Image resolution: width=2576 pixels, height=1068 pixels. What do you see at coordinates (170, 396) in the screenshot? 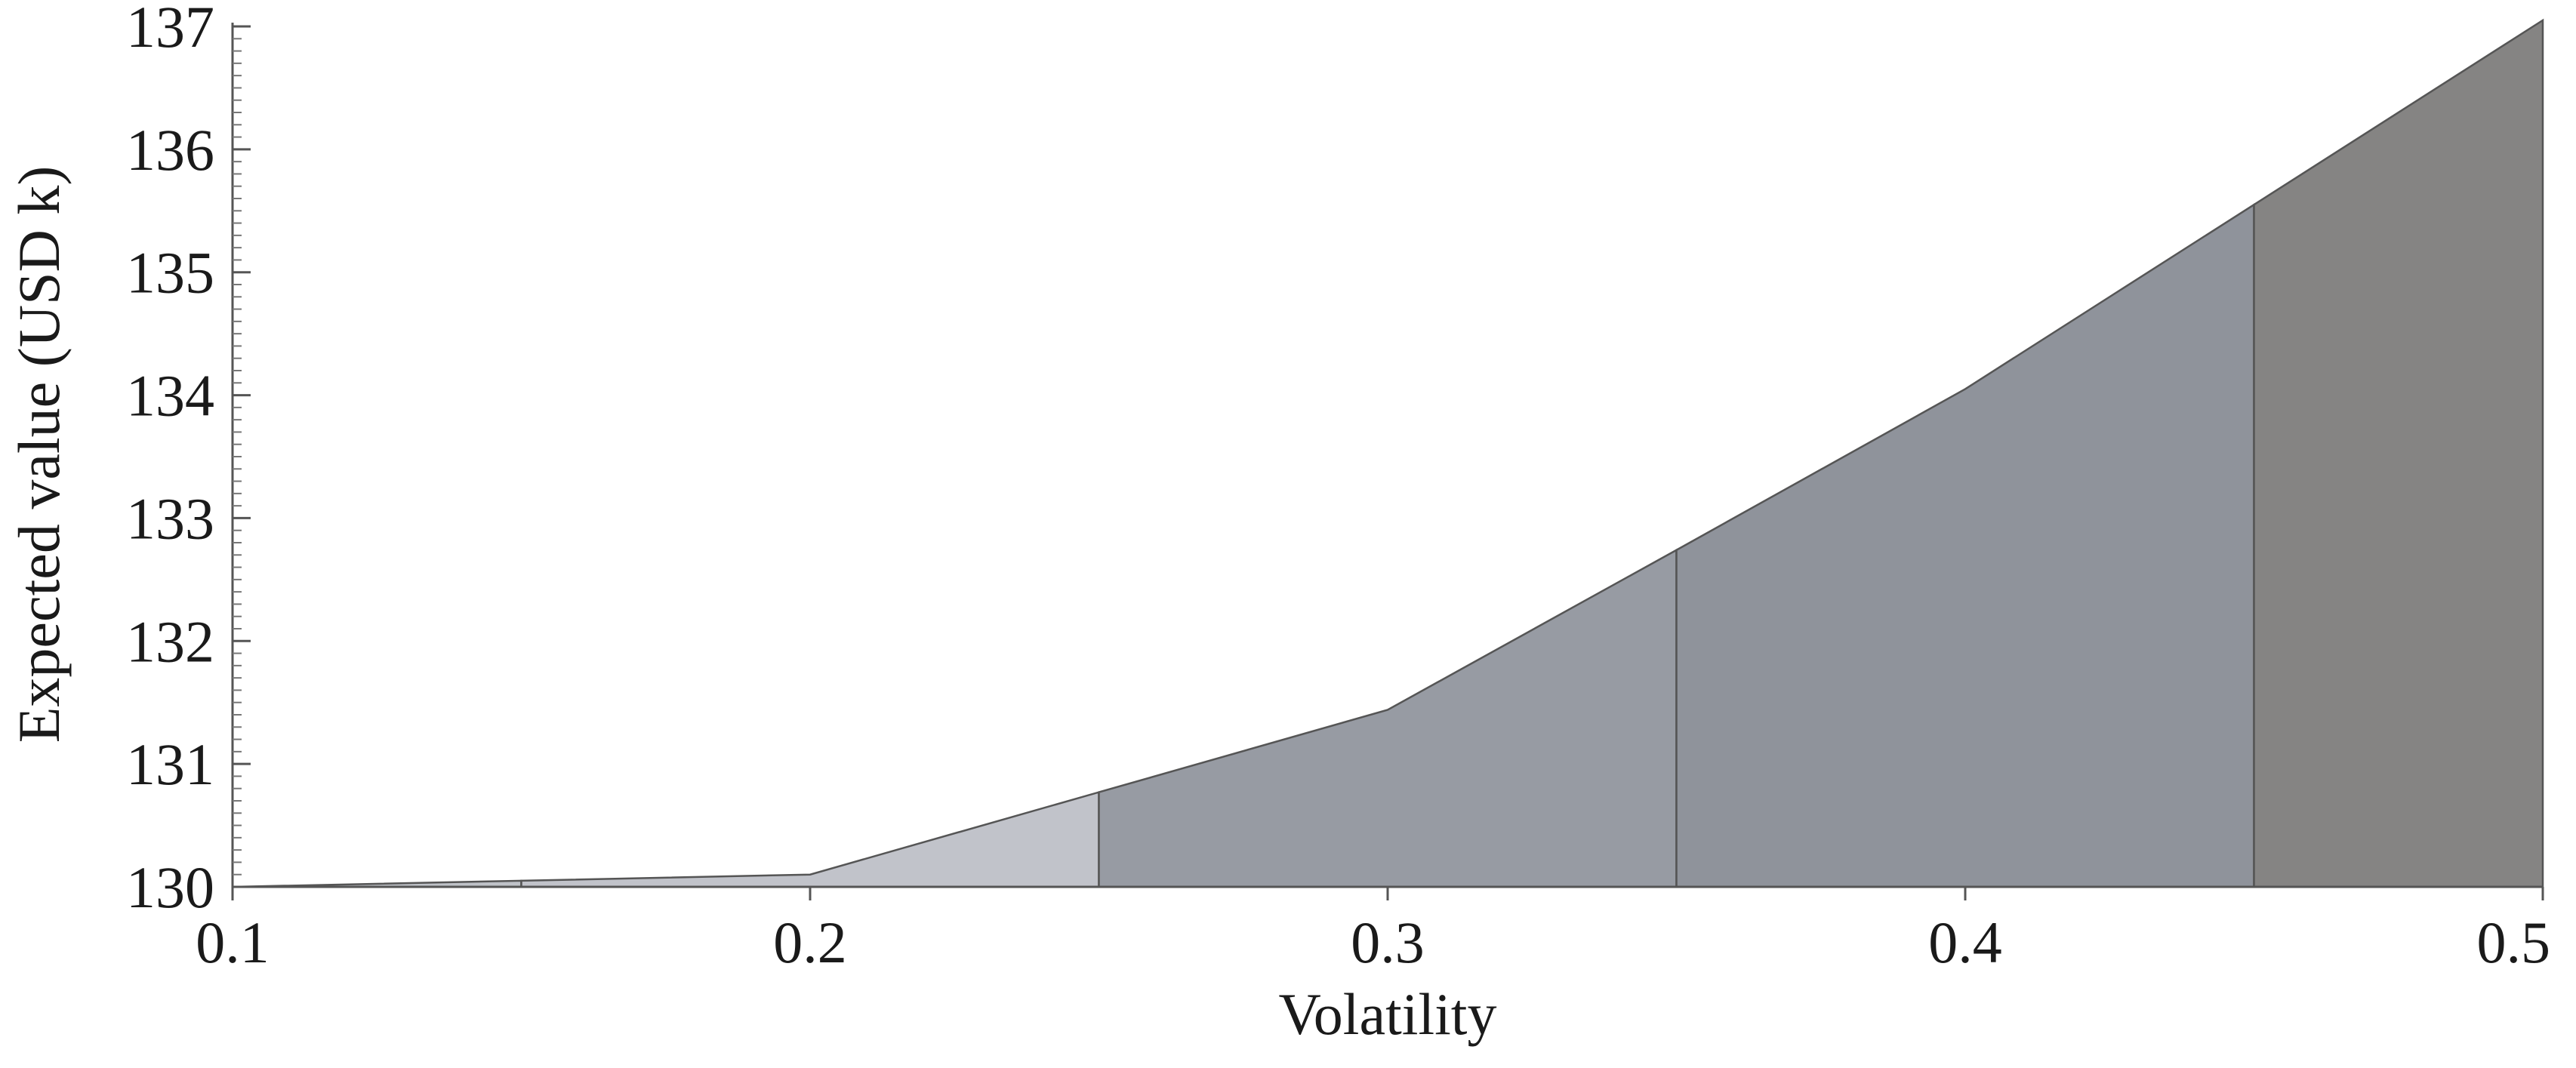
I see `y-tick-label: 134` at bounding box center [170, 396].